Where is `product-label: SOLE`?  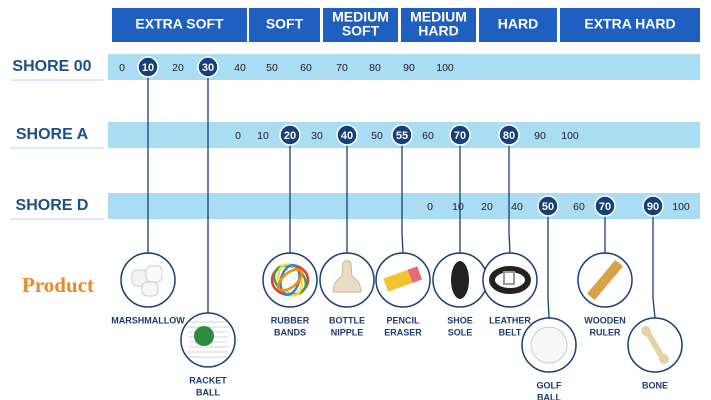
product-label: SOLE is located at coordinates (460, 332).